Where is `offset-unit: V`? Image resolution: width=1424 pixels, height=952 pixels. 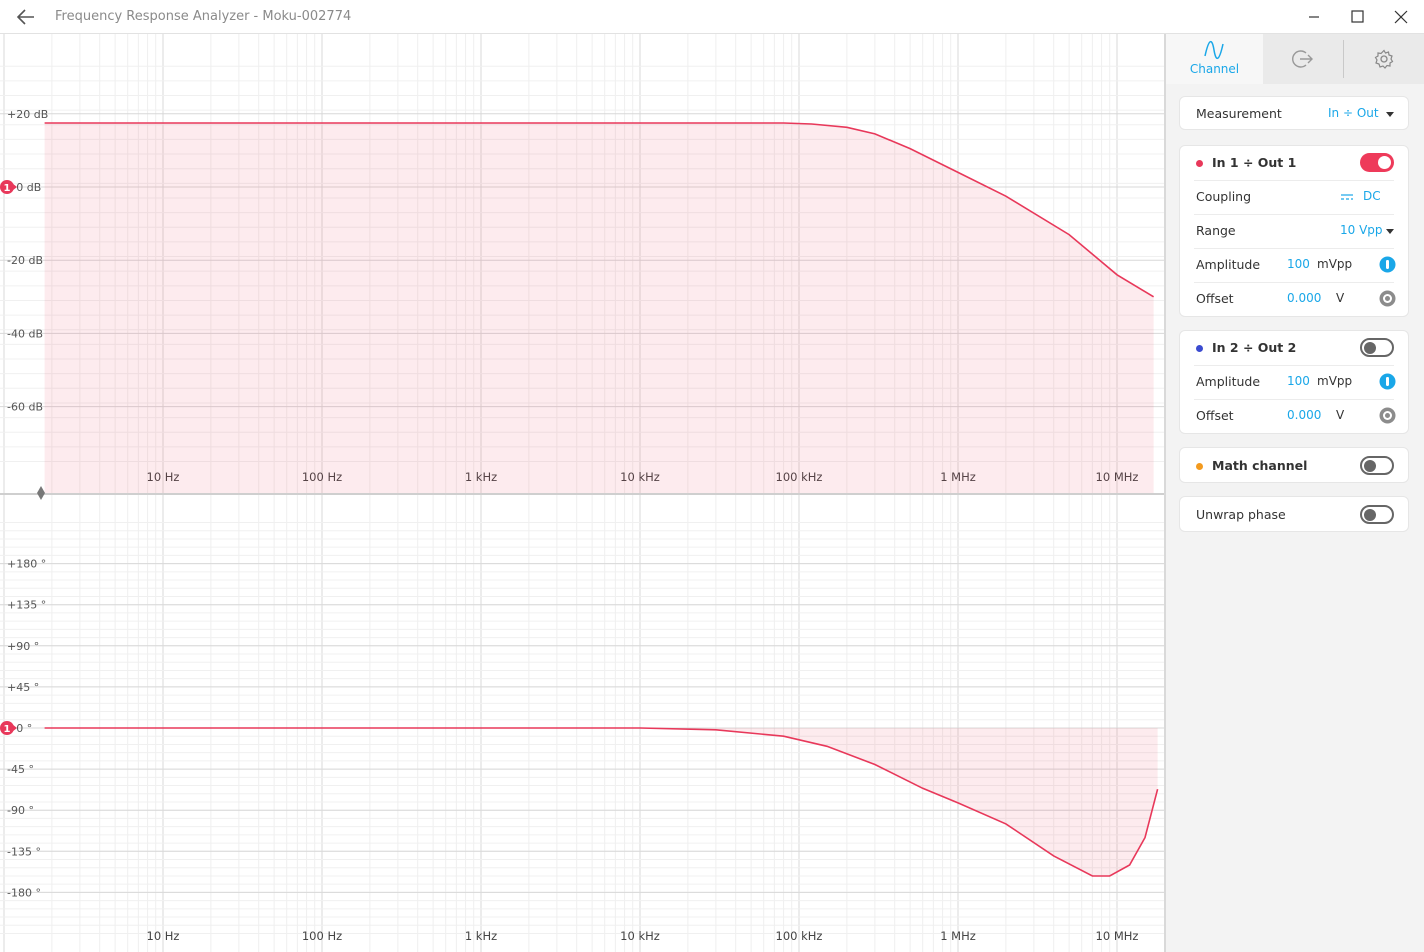
offset-unit: V is located at coordinates (1340, 298).